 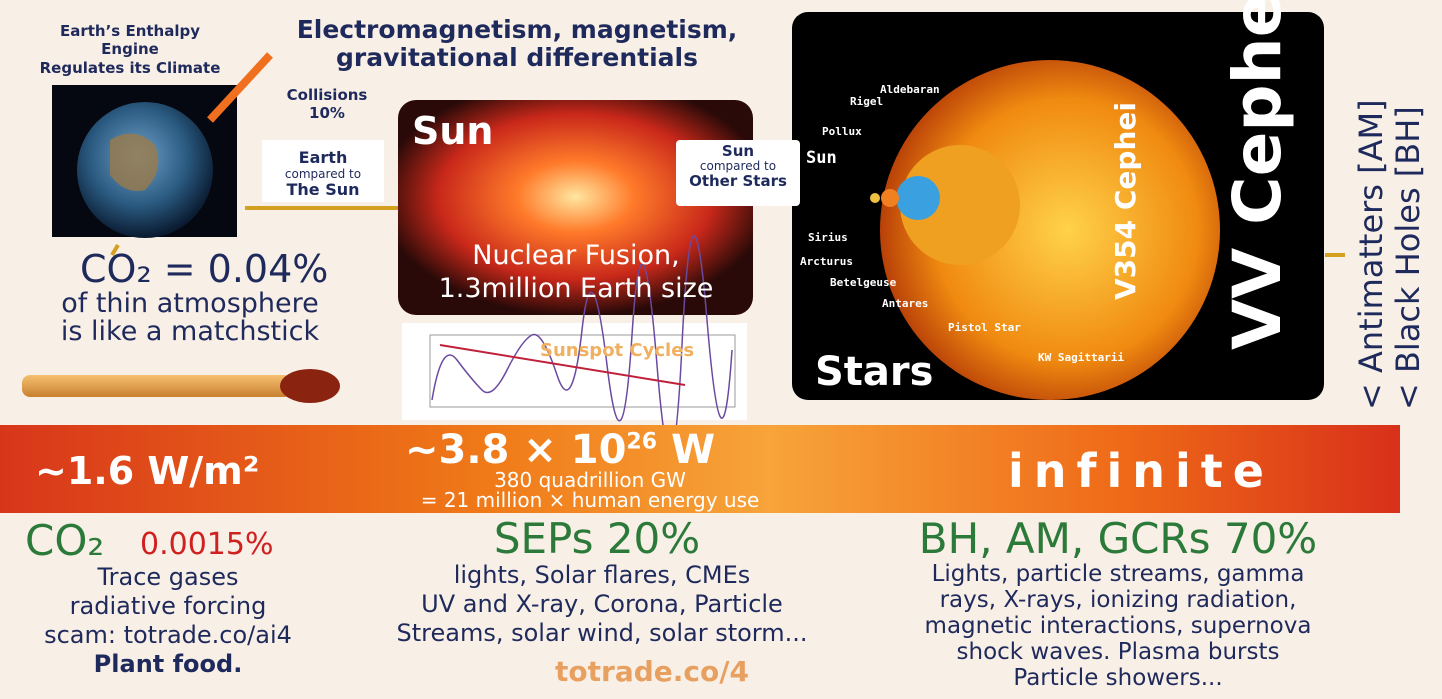 I want to click on sunspot-chart, so click(x=574, y=344).